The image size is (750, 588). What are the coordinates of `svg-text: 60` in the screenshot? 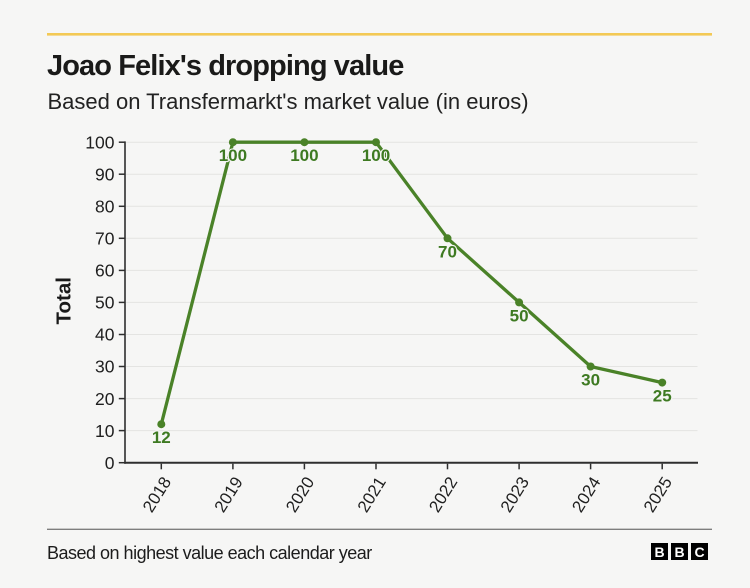 It's located at (105, 271).